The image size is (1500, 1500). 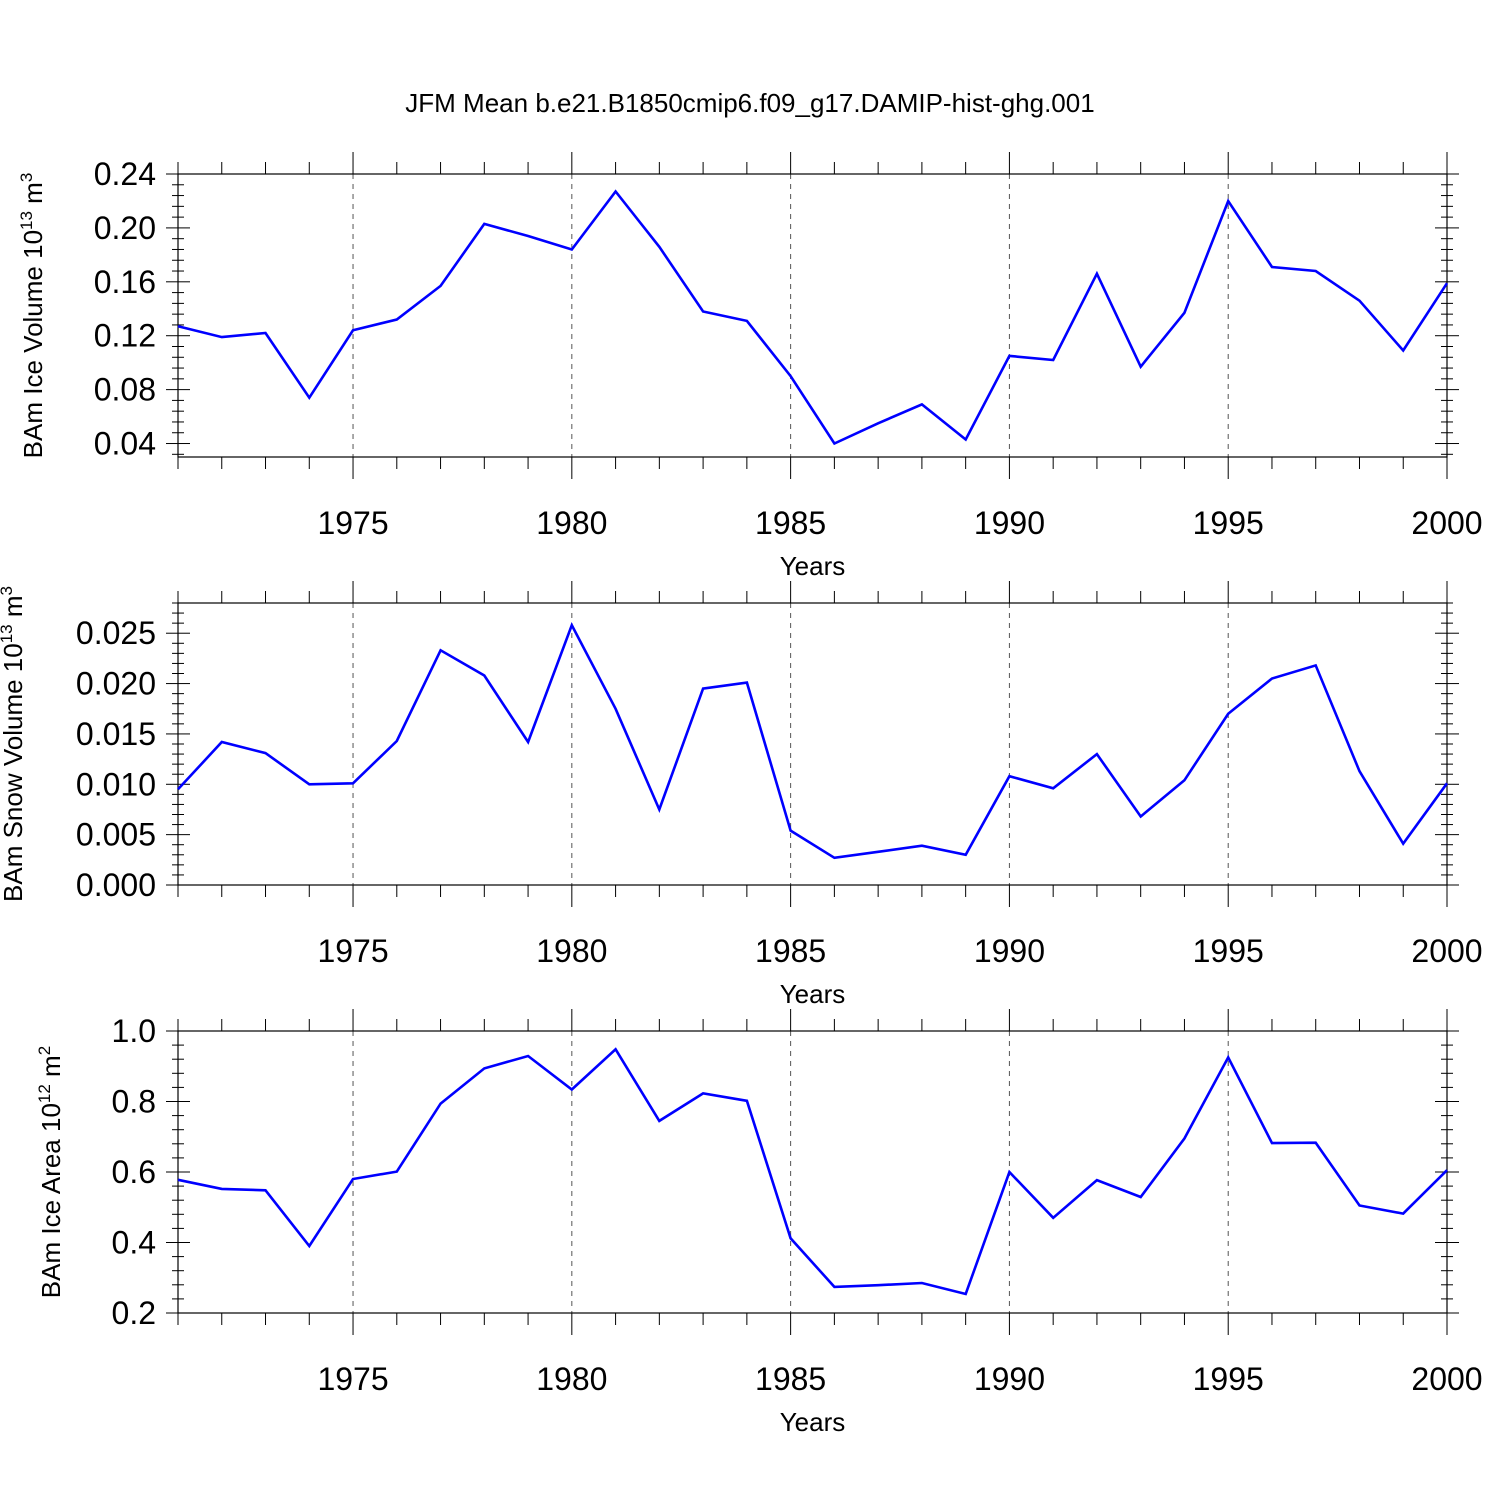 I want to click on y-tick-label: 0.2, so click(x=134, y=1313).